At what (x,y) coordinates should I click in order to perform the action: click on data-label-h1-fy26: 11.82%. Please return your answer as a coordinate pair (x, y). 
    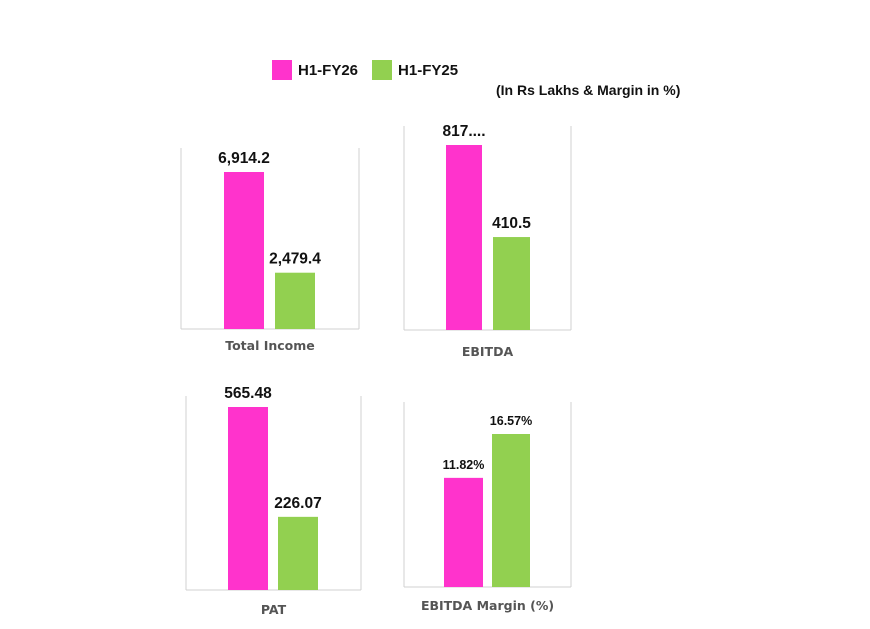
    Looking at the image, I should click on (464, 465).